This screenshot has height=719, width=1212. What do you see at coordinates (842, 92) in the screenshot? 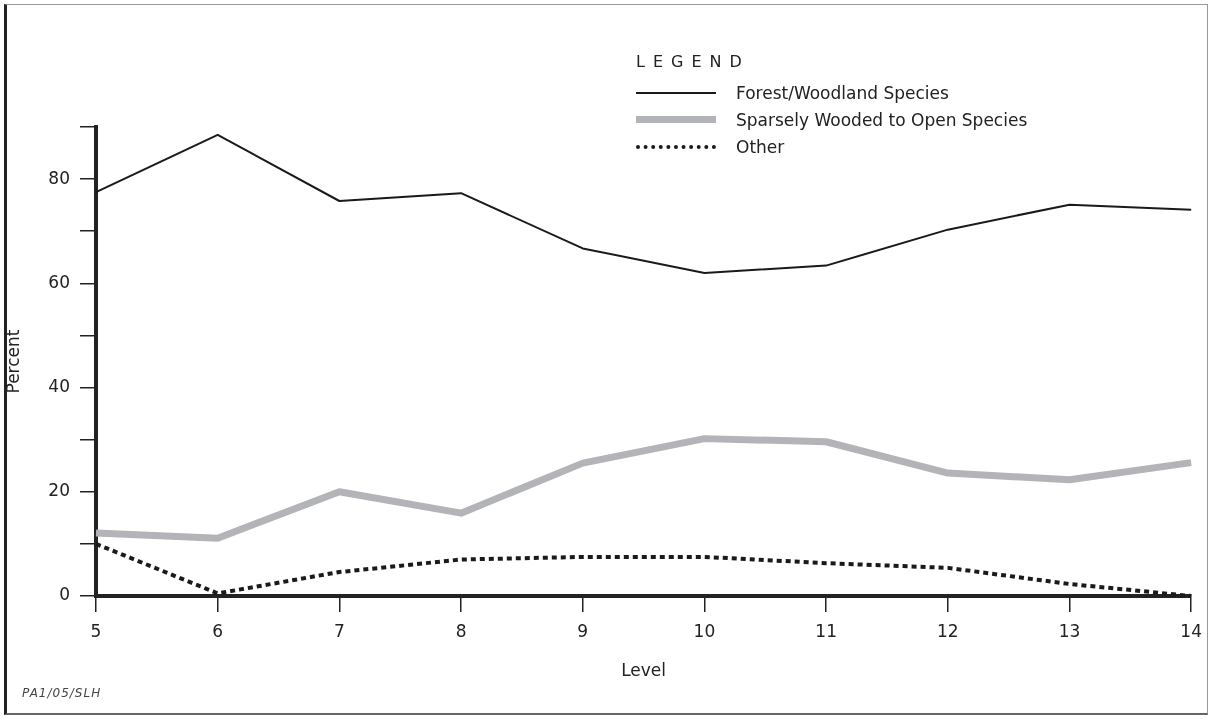
I see `legend-label: Forest/Woodland Species` at bounding box center [842, 92].